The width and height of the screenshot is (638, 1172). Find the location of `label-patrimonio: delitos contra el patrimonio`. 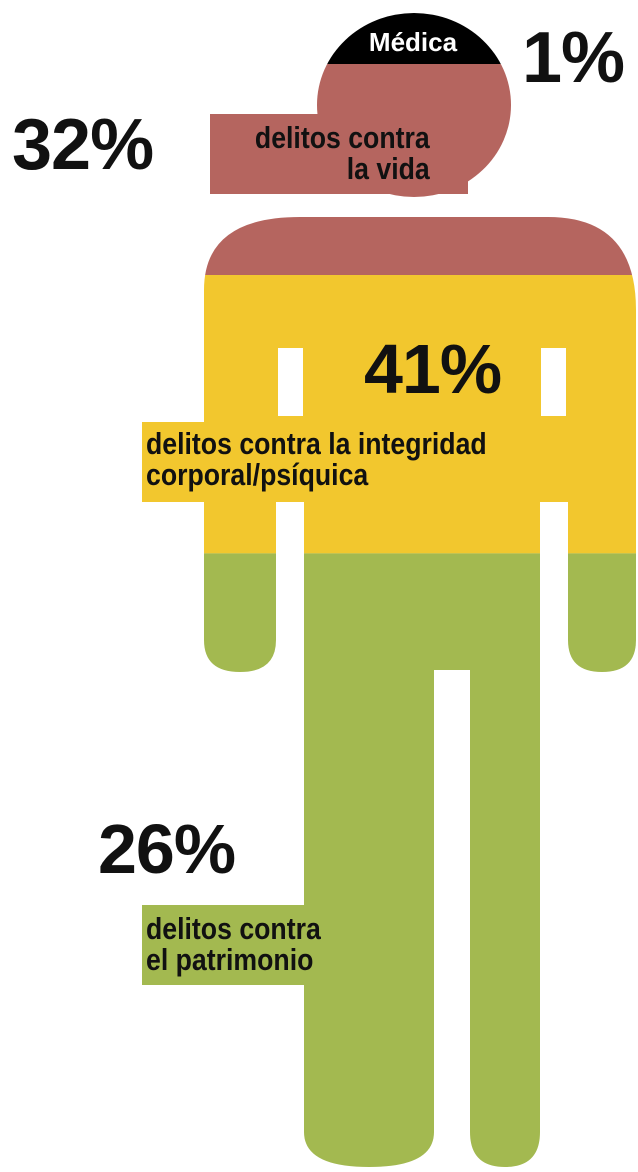

label-patrimonio: delitos contra el patrimonio is located at coordinates (233, 944).